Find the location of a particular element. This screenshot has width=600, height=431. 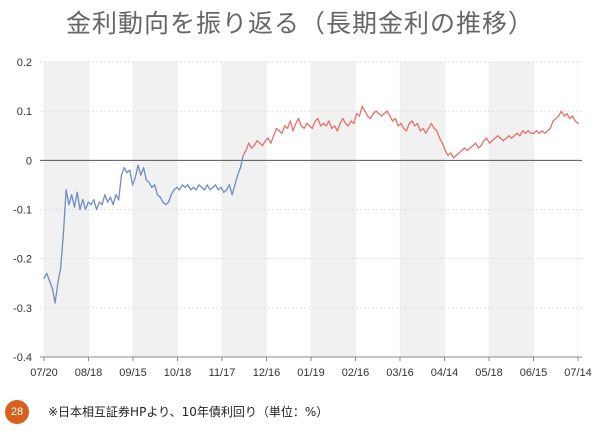

y-axis-tick-labels: 0.2 0.1 0 -0.1 -0.2 -0.3 -0.4 is located at coordinates (22, 210).